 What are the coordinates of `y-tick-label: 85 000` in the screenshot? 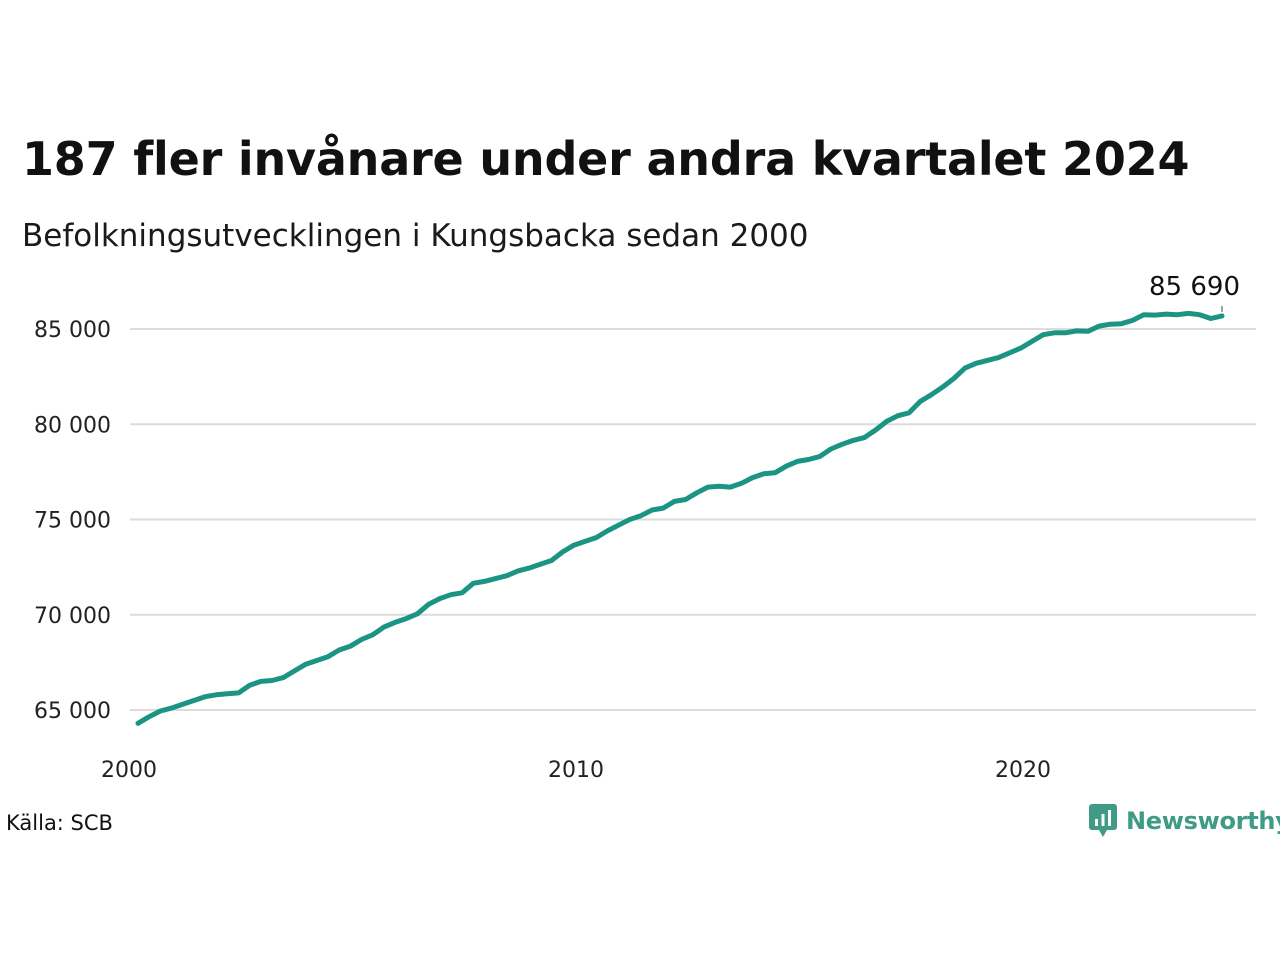 It's located at (72, 330).